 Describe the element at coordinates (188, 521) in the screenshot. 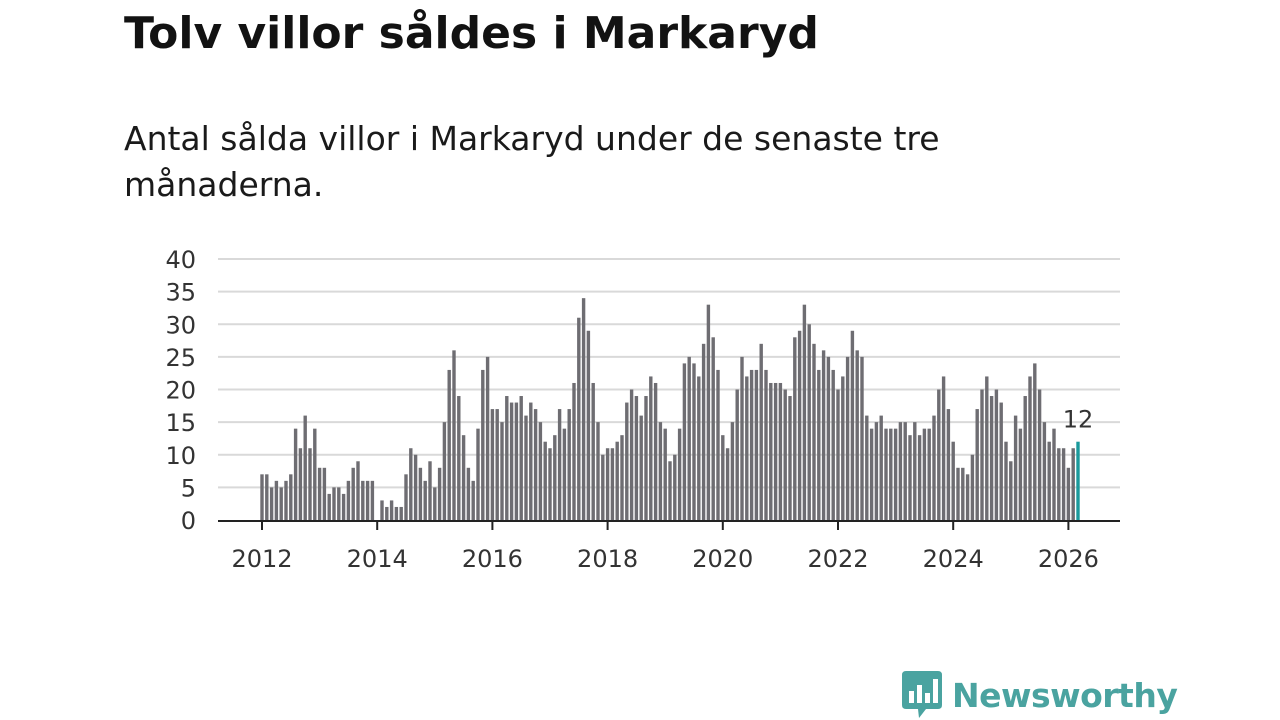

I see `y-tick-label: 0` at that location.